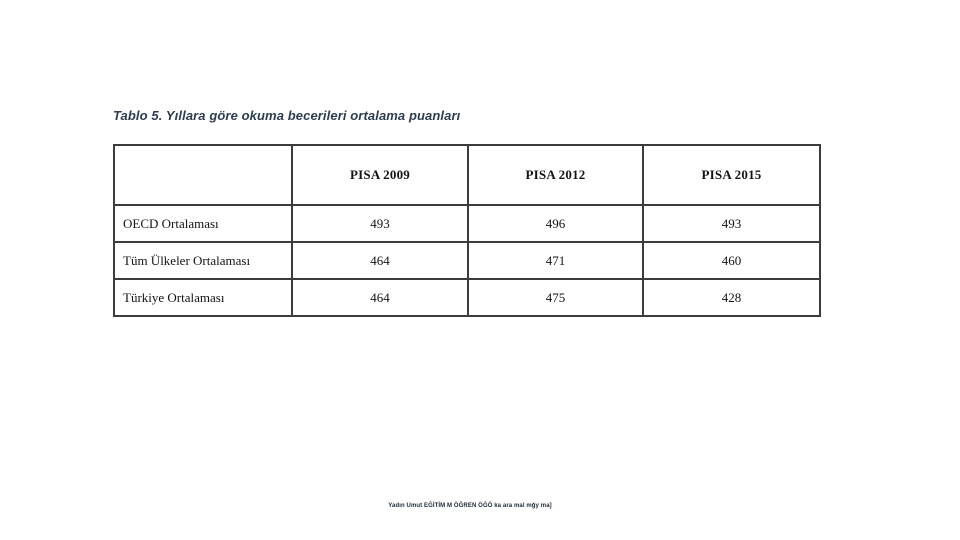 This screenshot has height=540, width=960. What do you see at coordinates (555, 175) in the screenshot?
I see `header-cell-pisa-2012: PISA 2012` at bounding box center [555, 175].